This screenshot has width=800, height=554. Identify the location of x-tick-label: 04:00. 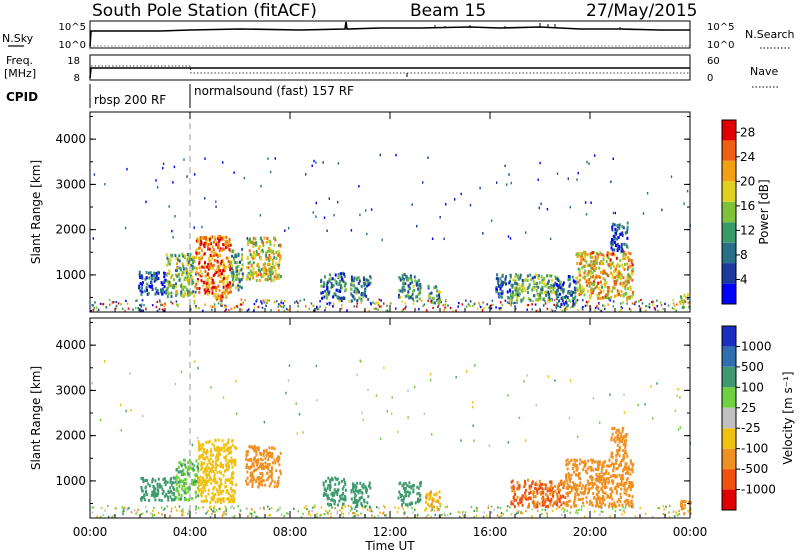
(190, 532).